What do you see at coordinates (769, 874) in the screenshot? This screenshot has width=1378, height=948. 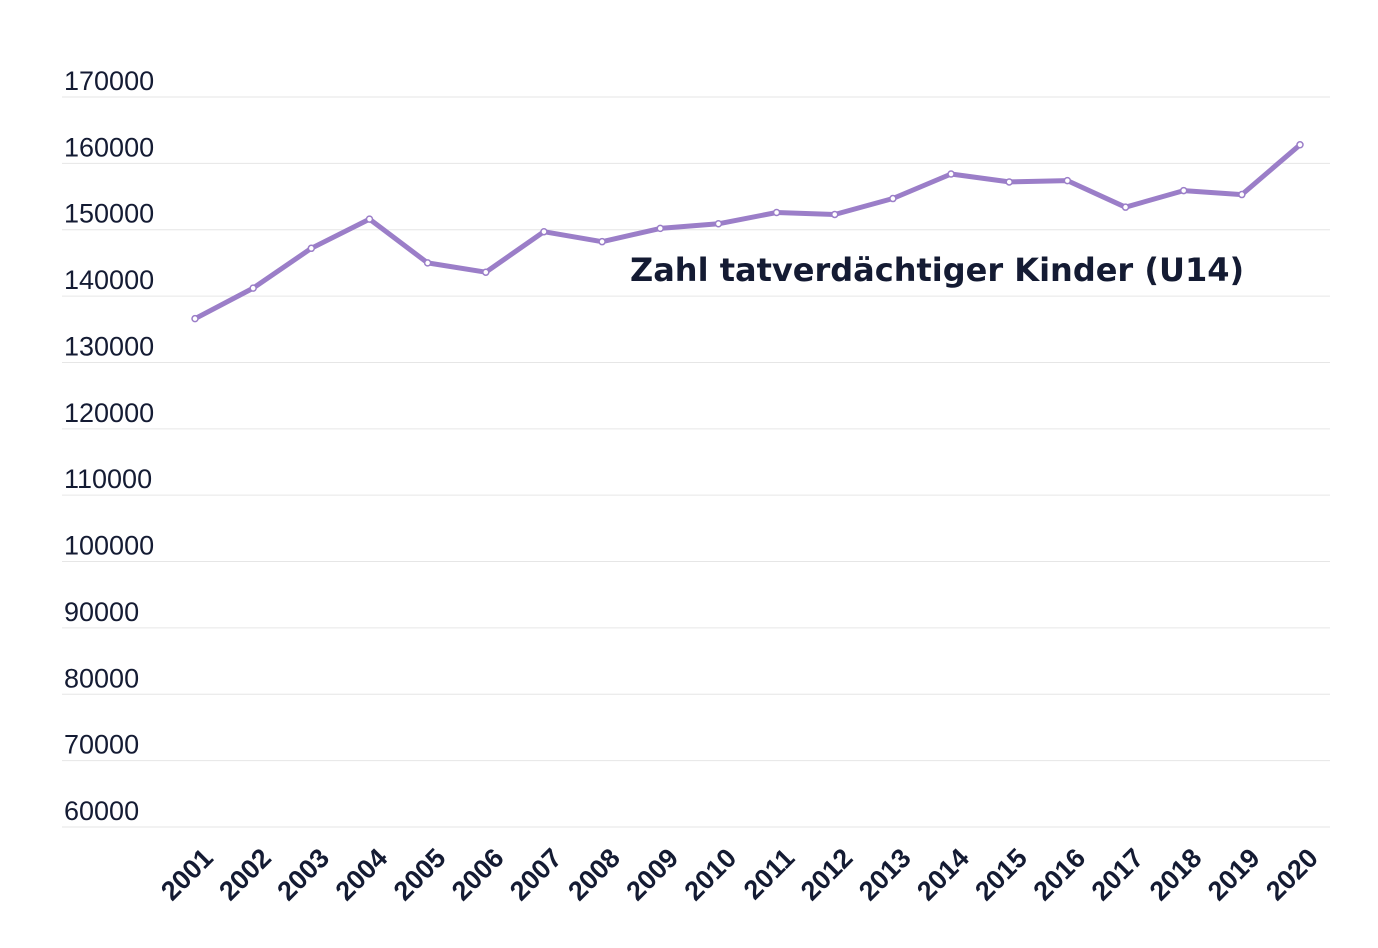 I see `x-tick-label: 2011` at bounding box center [769, 874].